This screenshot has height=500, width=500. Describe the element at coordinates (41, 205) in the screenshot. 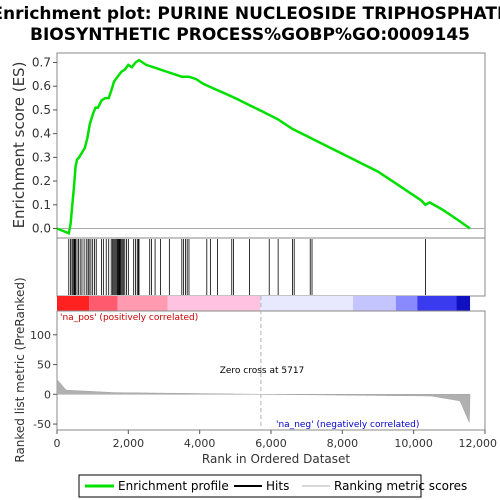

I see `es-y-tick-label: 0.1` at that location.